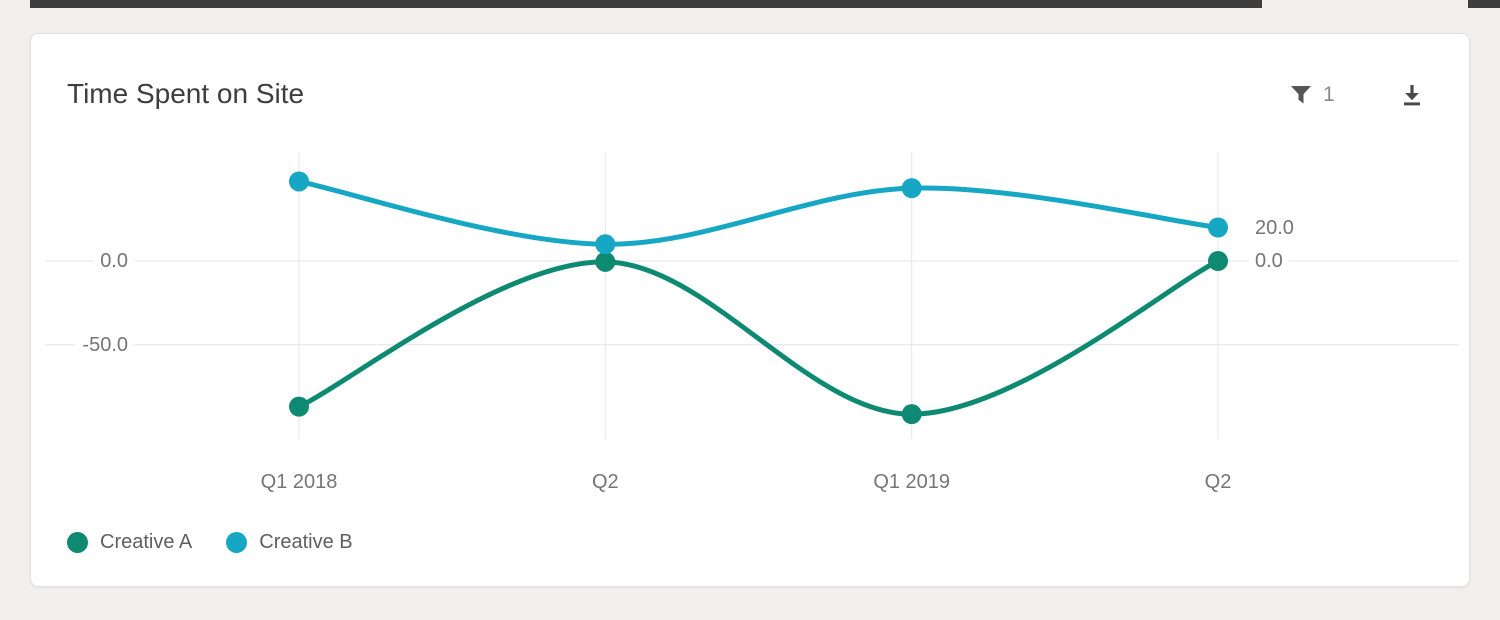  Describe the element at coordinates (105, 344) in the screenshot. I see `y-tick-label: -50.0` at that location.